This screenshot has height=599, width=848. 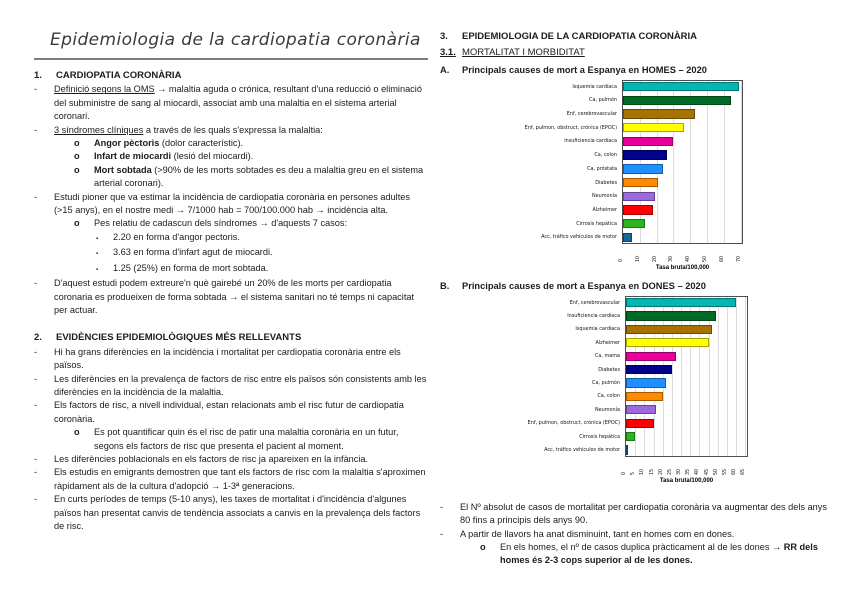 I want to click on chart-category-label: Isquemia cardíaca, so click(x=597, y=329).